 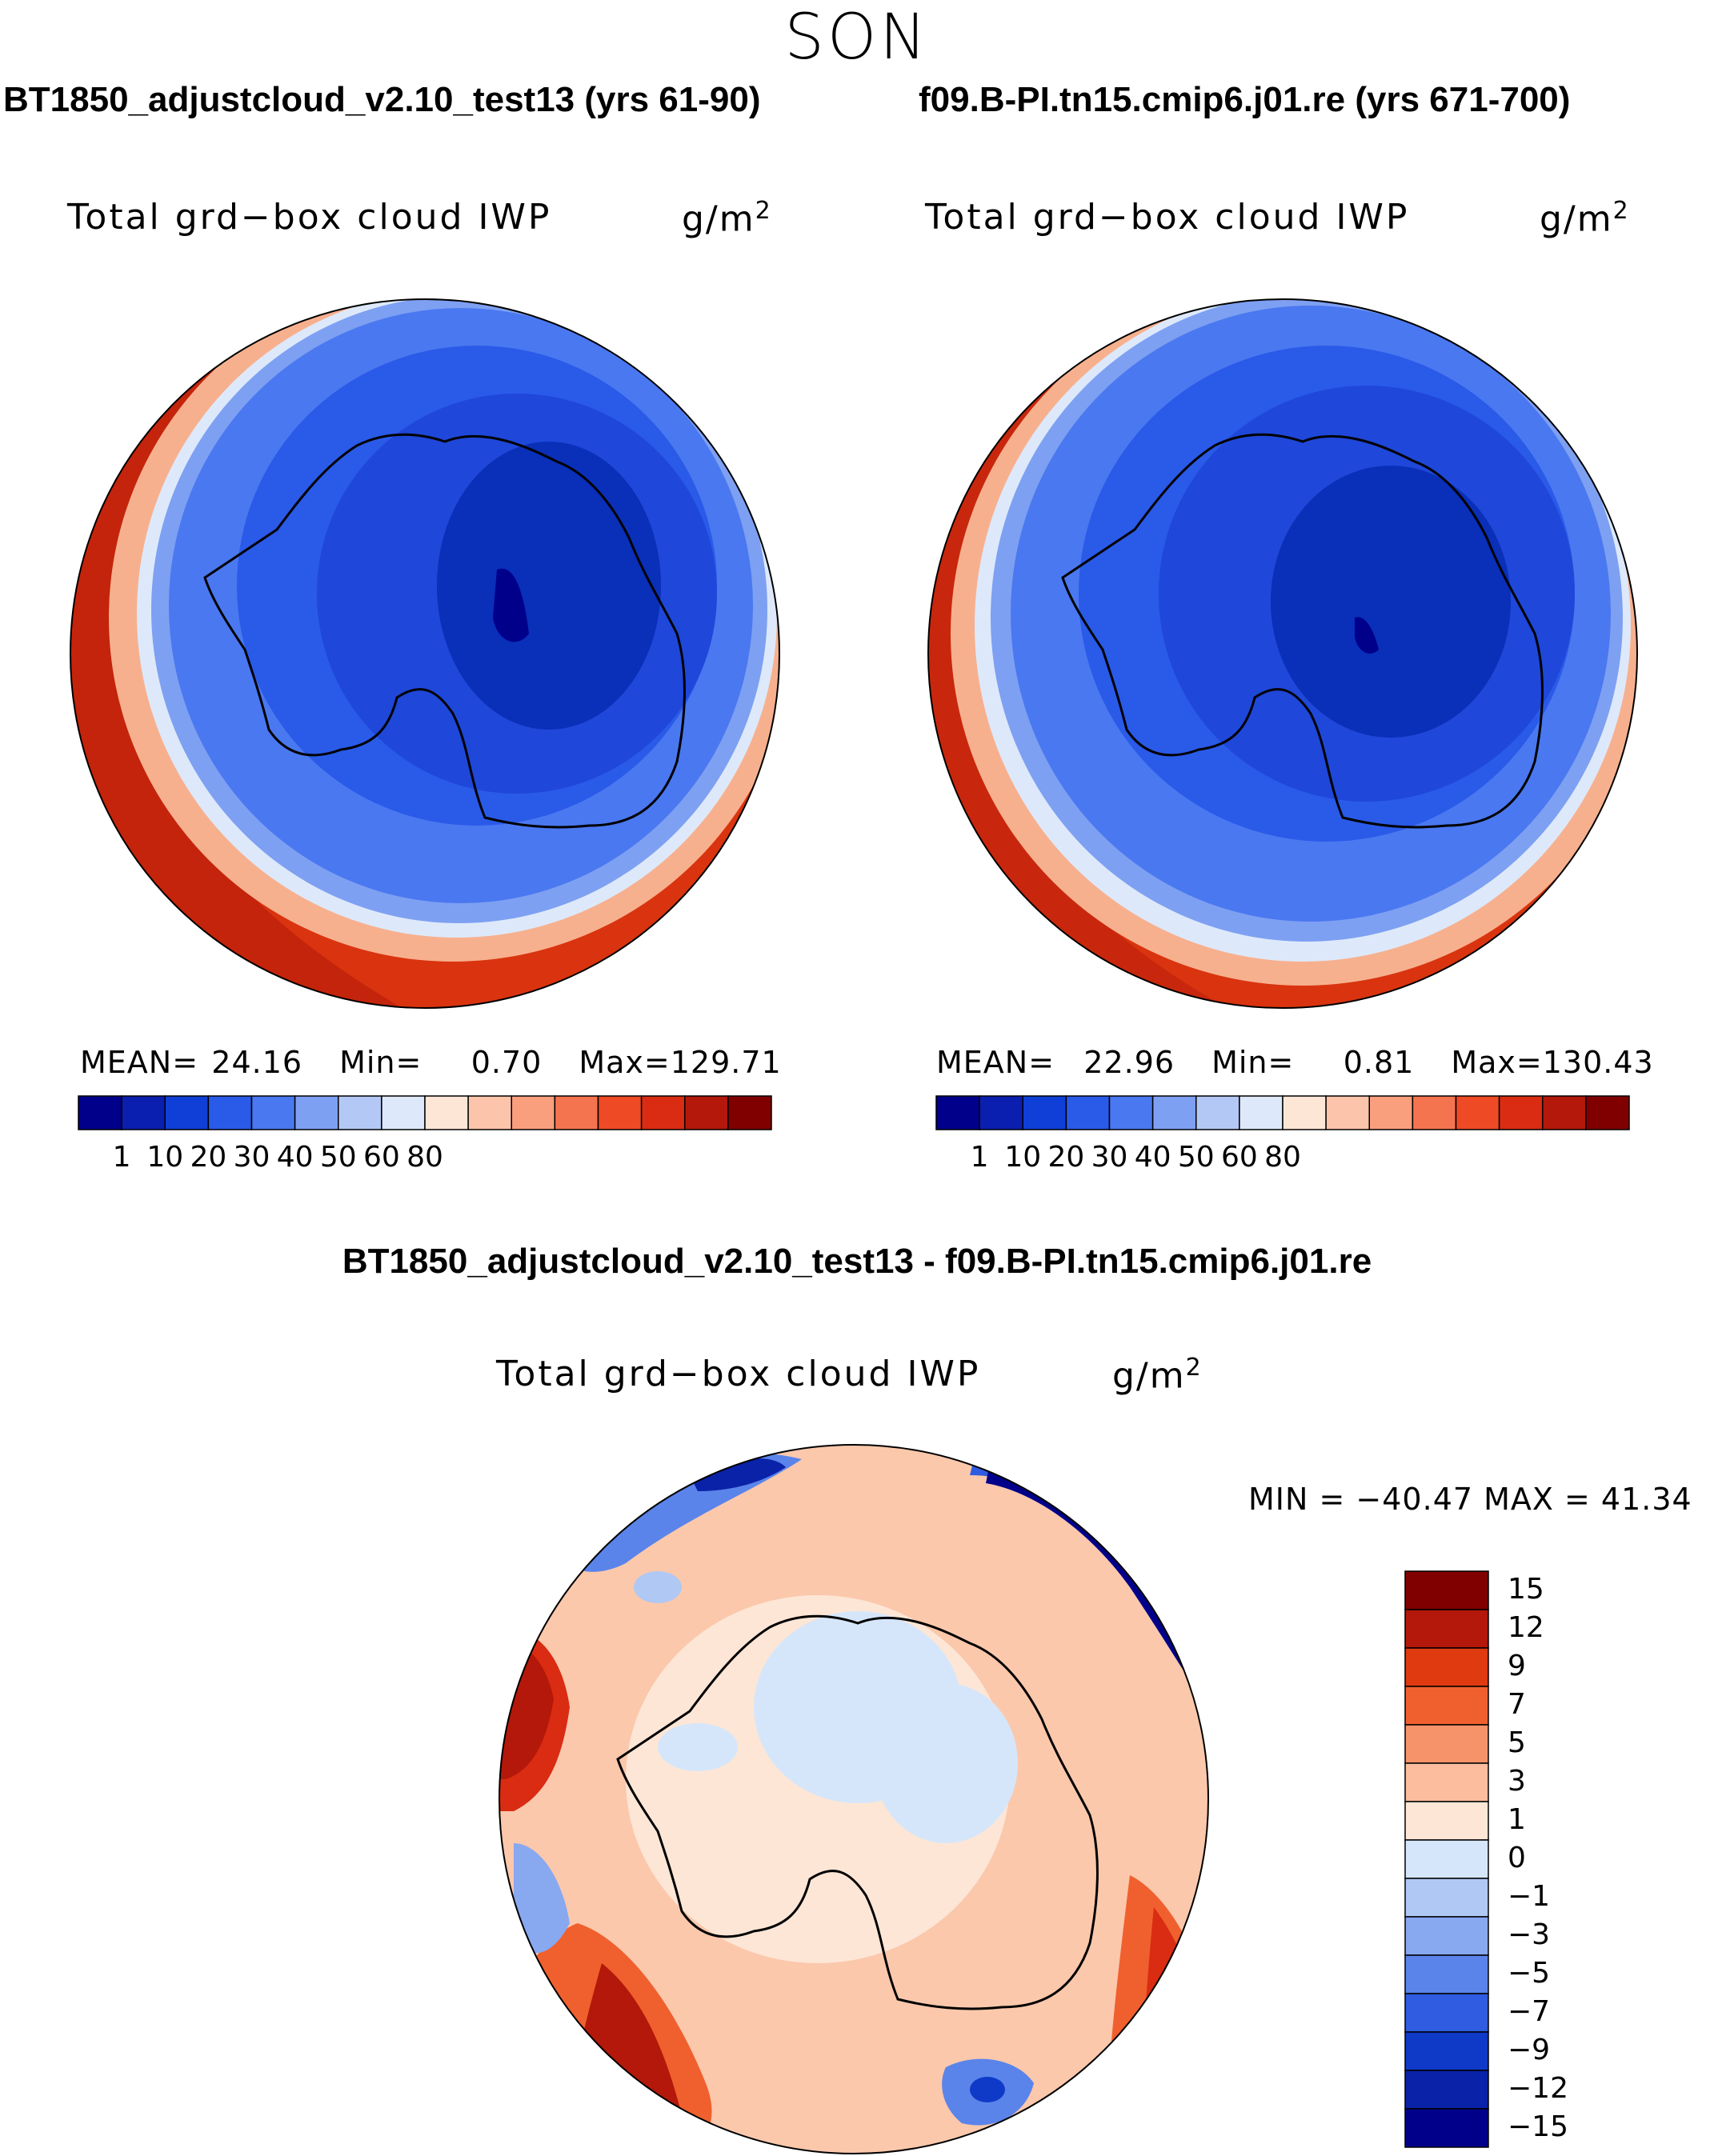 What do you see at coordinates (1529, 1896) in the screenshot?
I see `diff-colorbar-tick-label: −1` at bounding box center [1529, 1896].